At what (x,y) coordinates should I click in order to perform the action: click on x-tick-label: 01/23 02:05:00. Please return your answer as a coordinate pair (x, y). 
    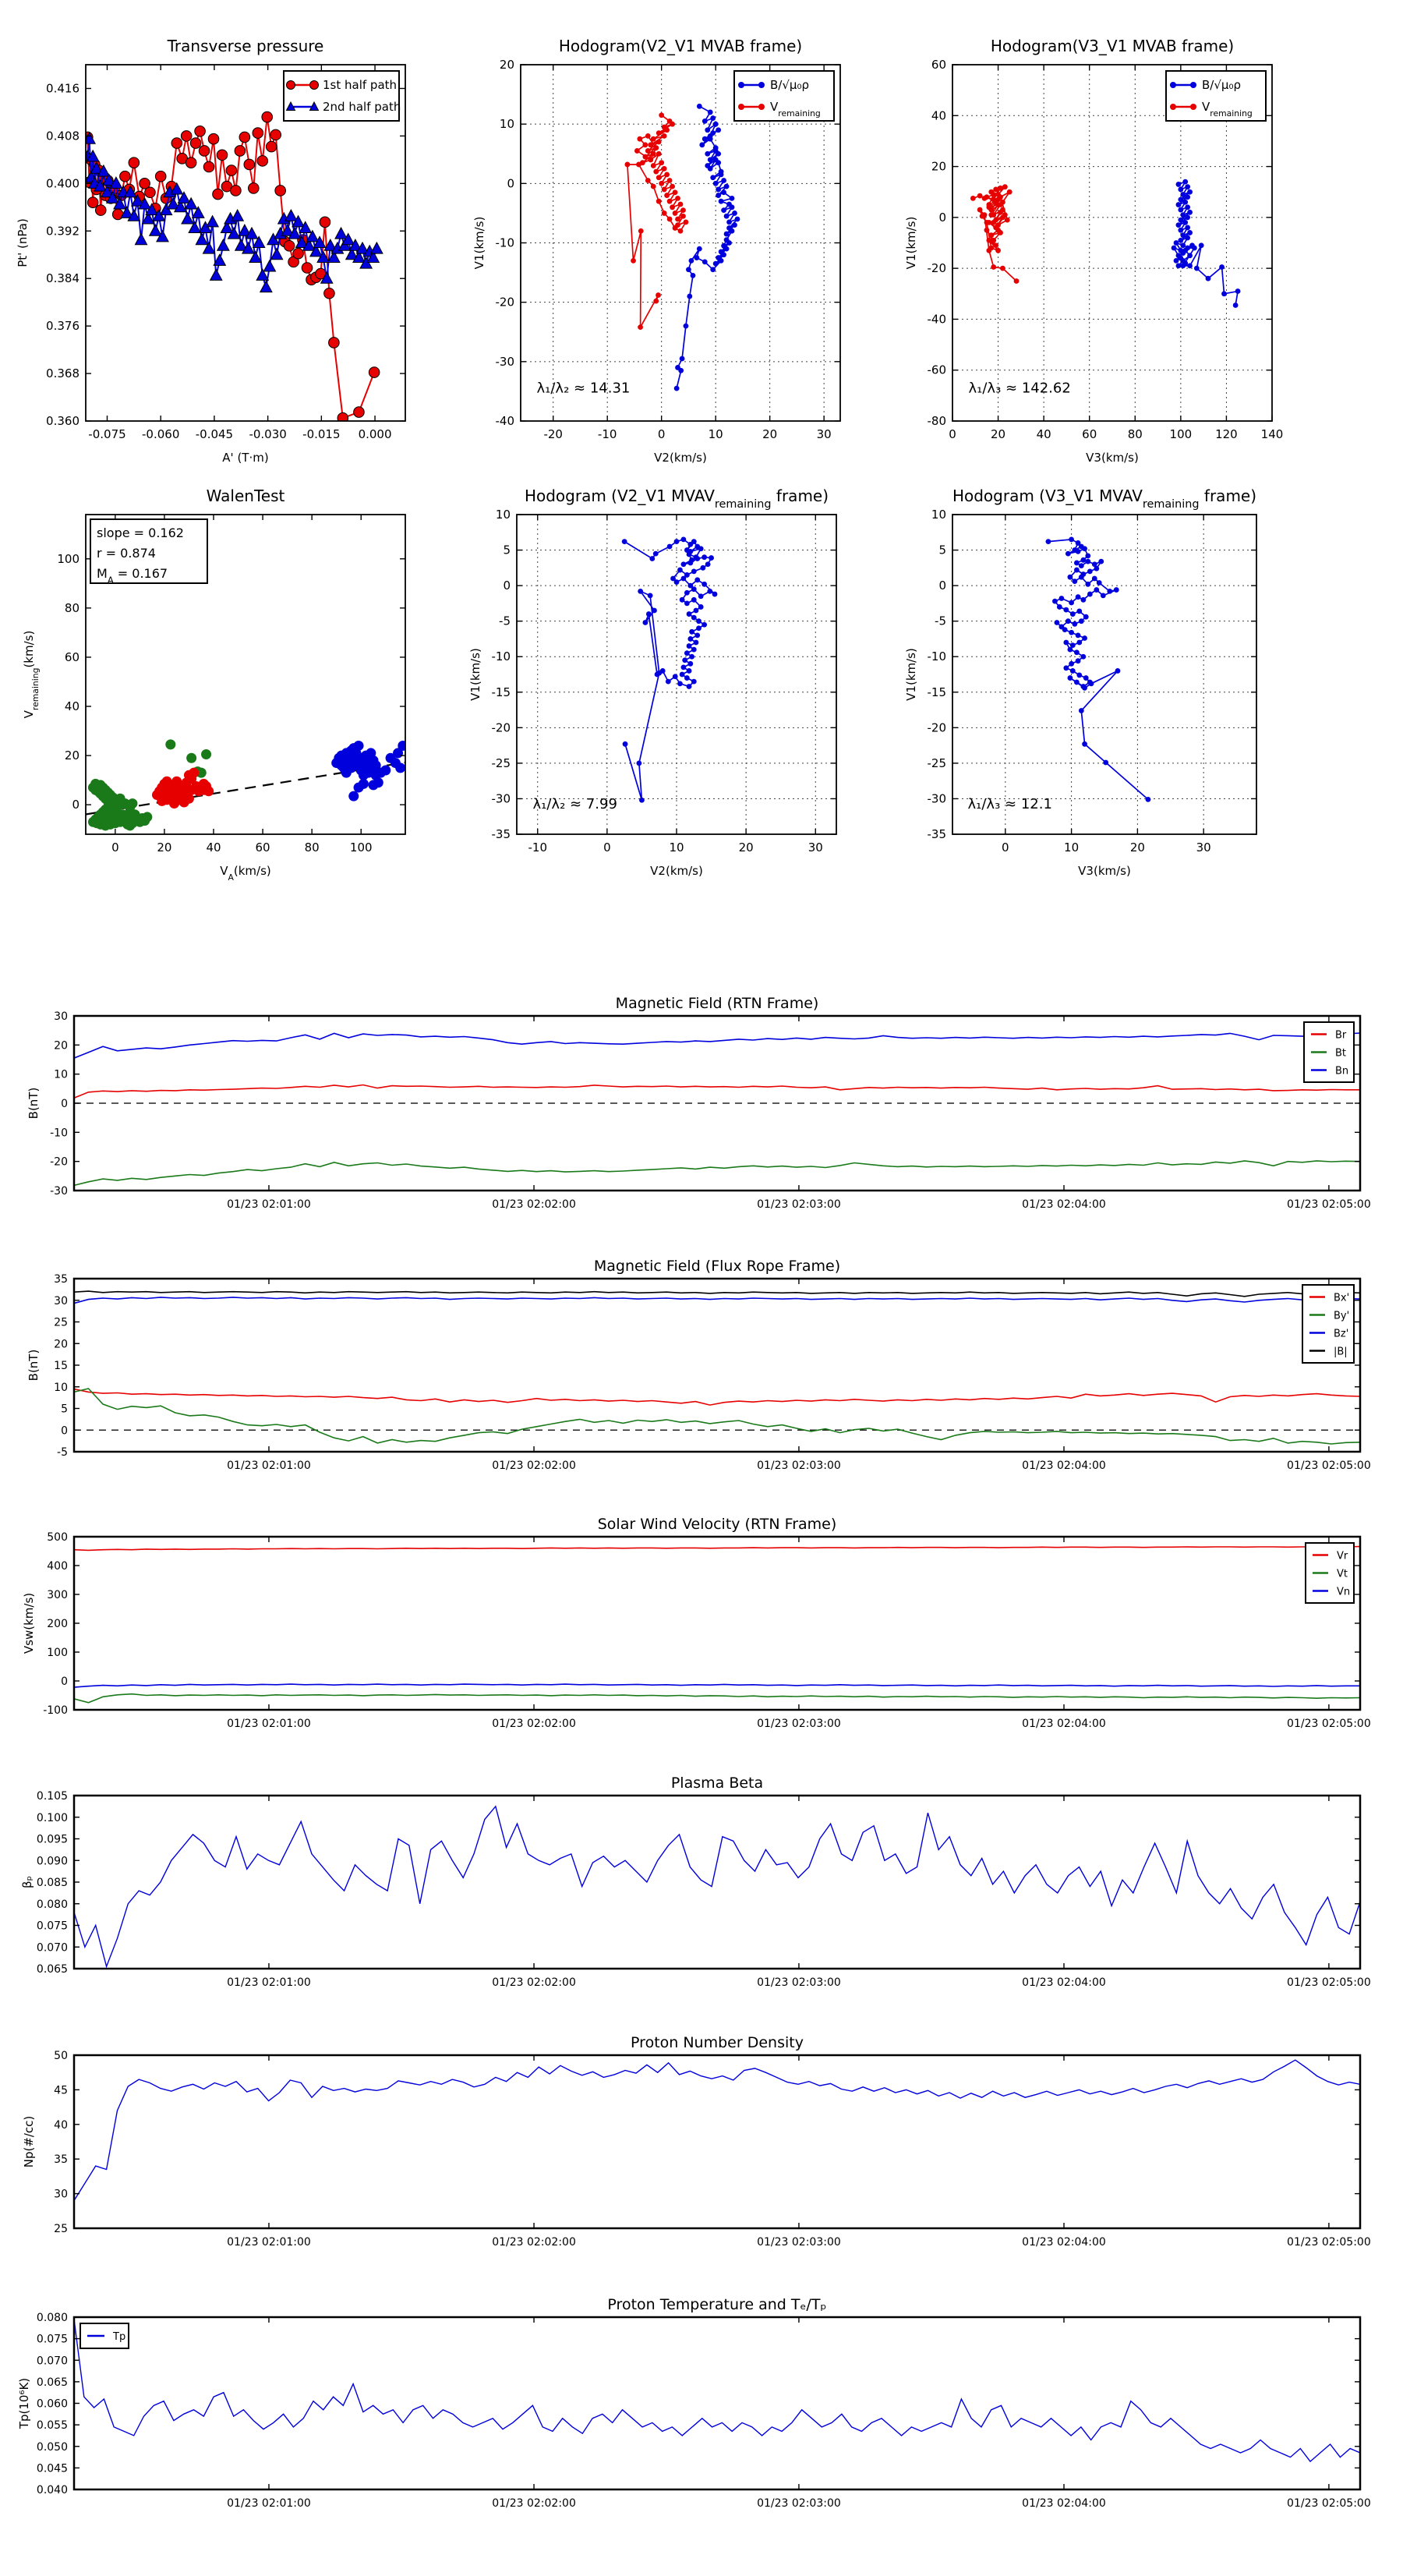
    Looking at the image, I should click on (1329, 2242).